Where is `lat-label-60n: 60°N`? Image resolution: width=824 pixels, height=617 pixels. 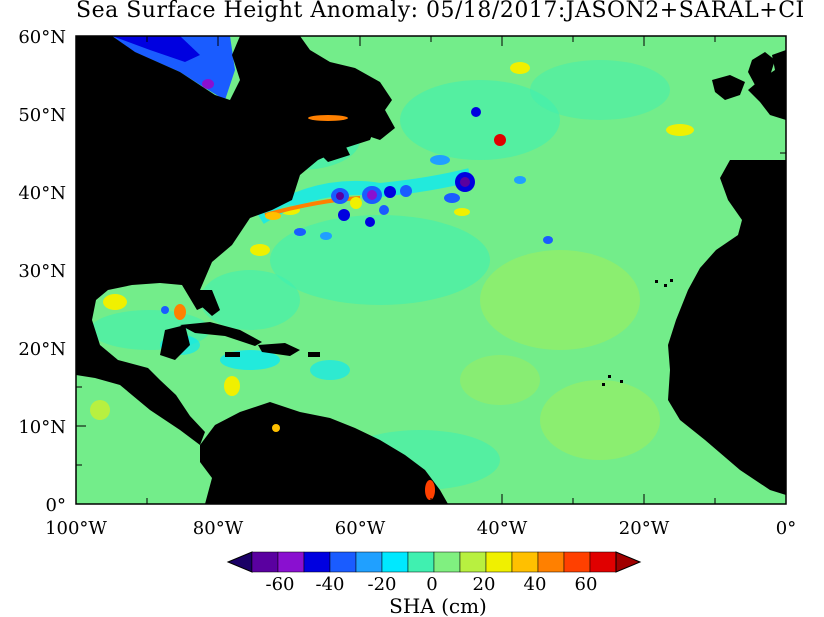
lat-label-60n: 60°N is located at coordinates (42, 37).